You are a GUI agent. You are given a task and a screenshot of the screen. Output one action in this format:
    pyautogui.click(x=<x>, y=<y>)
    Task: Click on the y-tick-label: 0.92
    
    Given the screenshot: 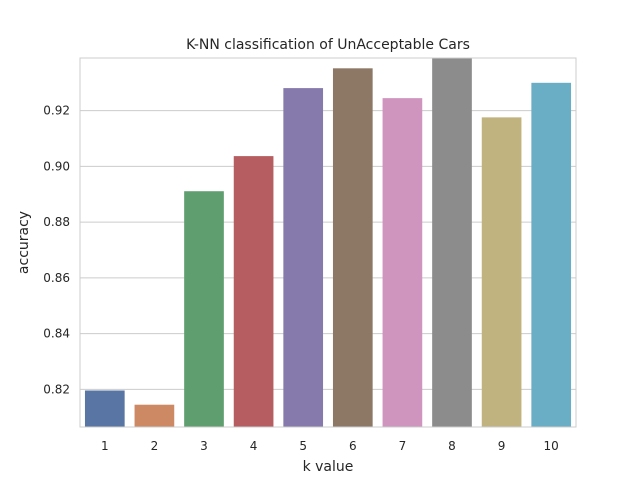 What is the action you would take?
    pyautogui.click(x=56, y=111)
    